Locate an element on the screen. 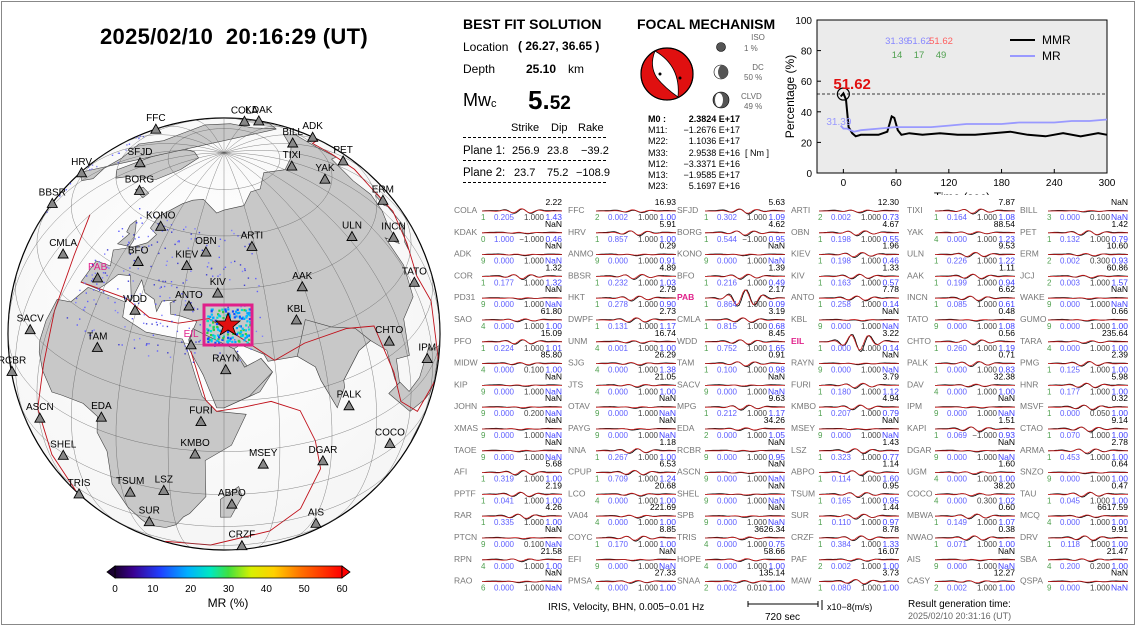 This screenshot has height=626, width=1136. station-weight: −1.000 is located at coordinates (754, 239).